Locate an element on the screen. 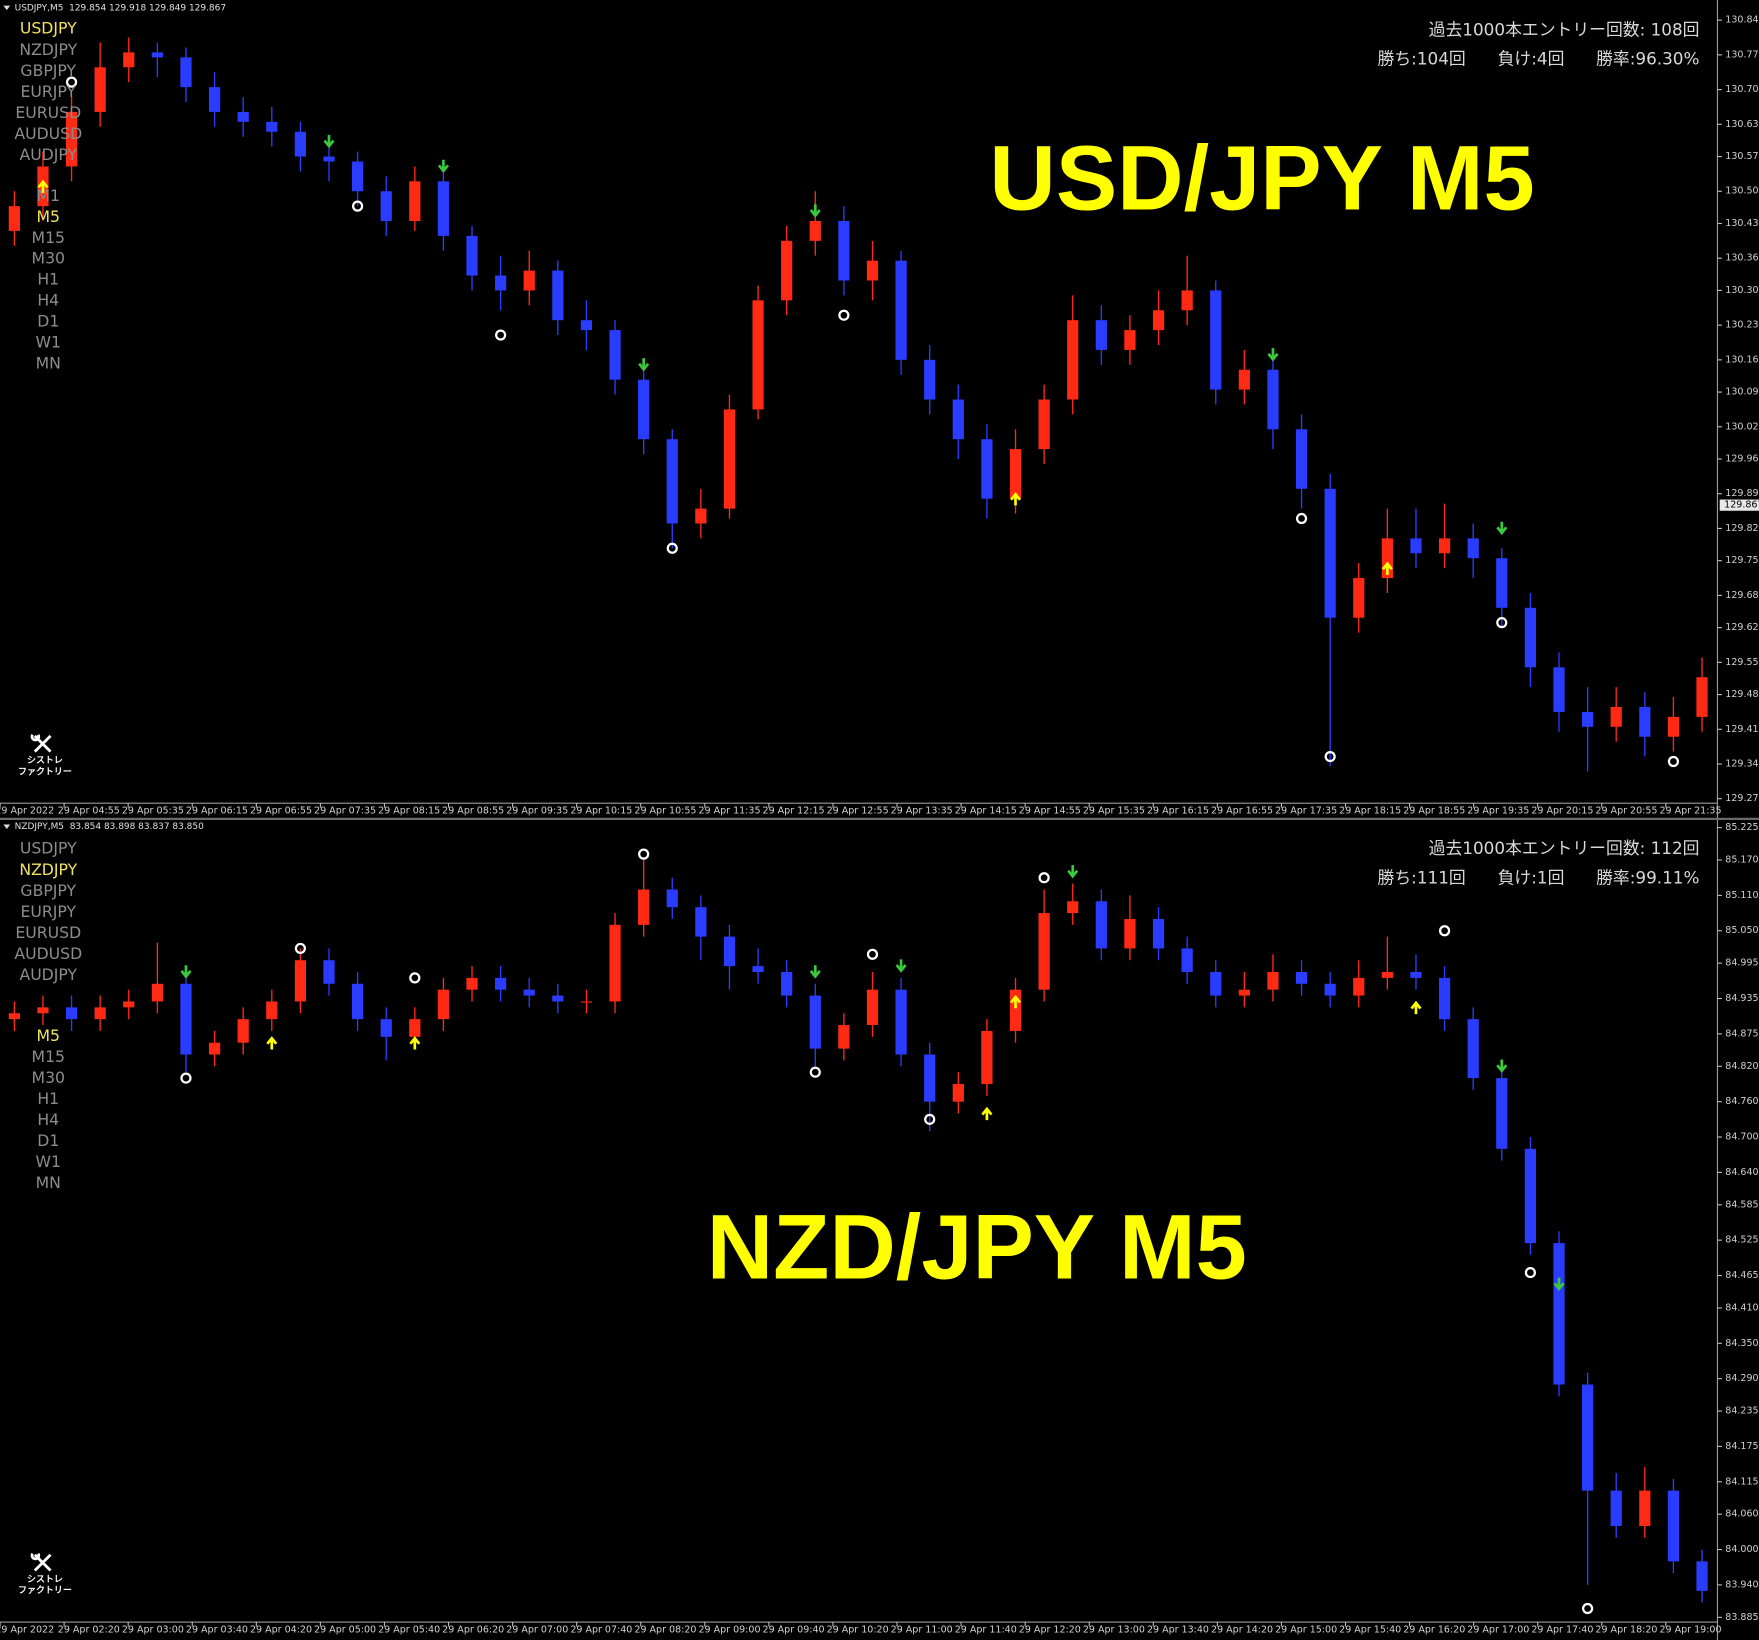 Image resolution: width=1759 pixels, height=1640 pixels. chart-header: NZDJPY,M5 83.854 83.898 83.837 83.850 is located at coordinates (109, 827).